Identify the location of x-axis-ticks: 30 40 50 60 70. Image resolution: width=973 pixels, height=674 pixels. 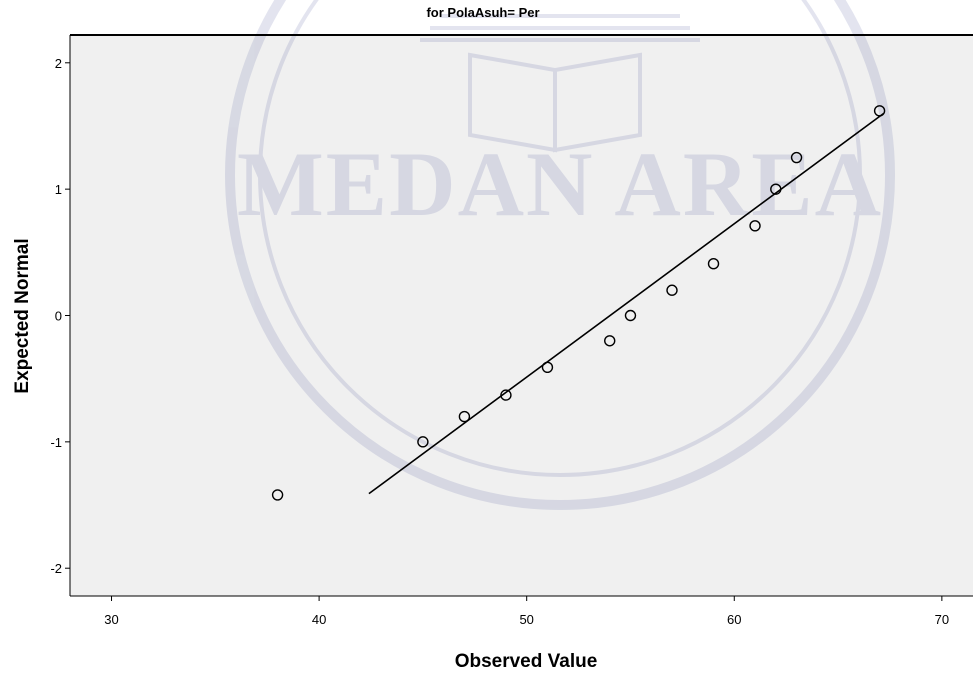
(526, 611).